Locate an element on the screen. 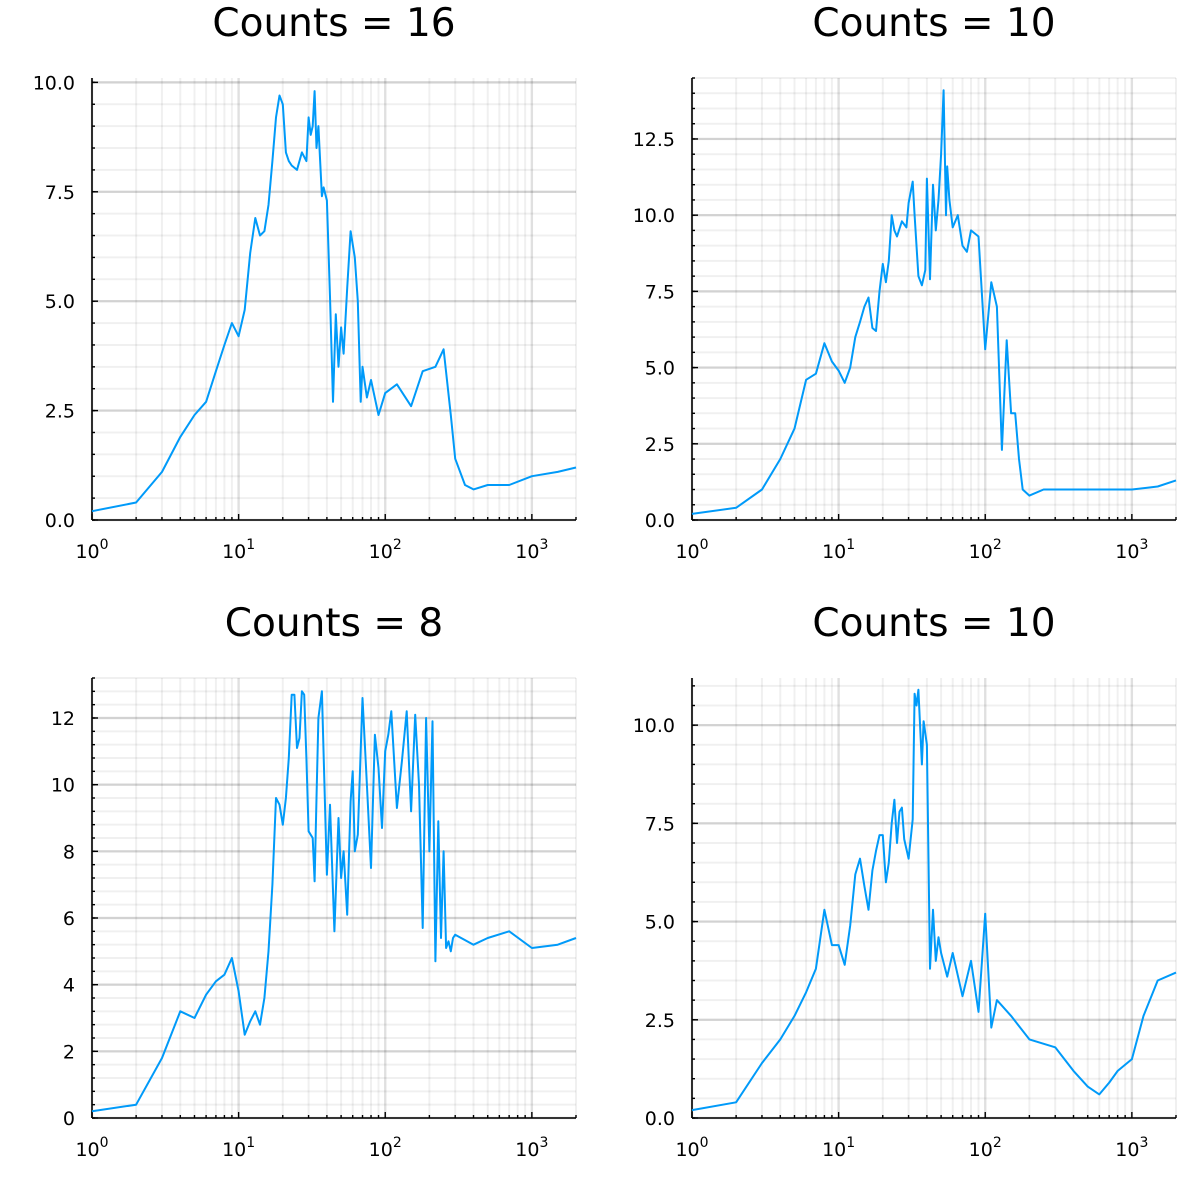  y-tick-label: 0 is located at coordinates (69, 1119).